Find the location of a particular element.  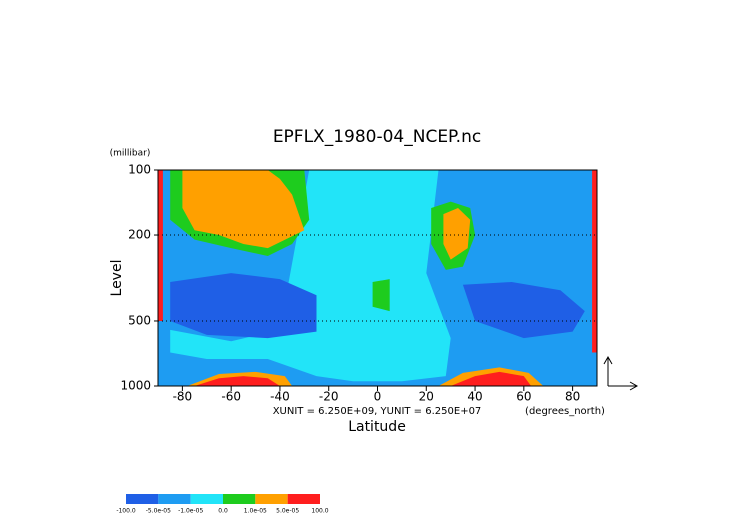

x-tick-label: -40 is located at coordinates (280, 397).